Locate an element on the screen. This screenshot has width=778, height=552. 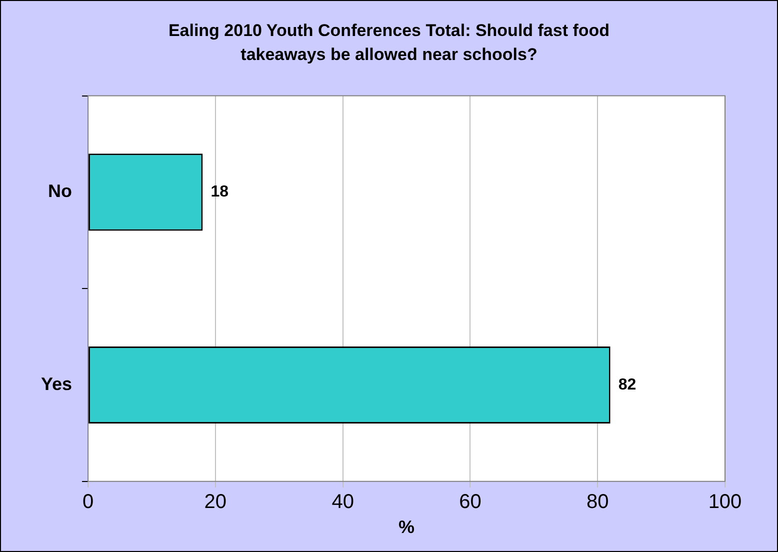
x-tick-label: 20 is located at coordinates (215, 501).